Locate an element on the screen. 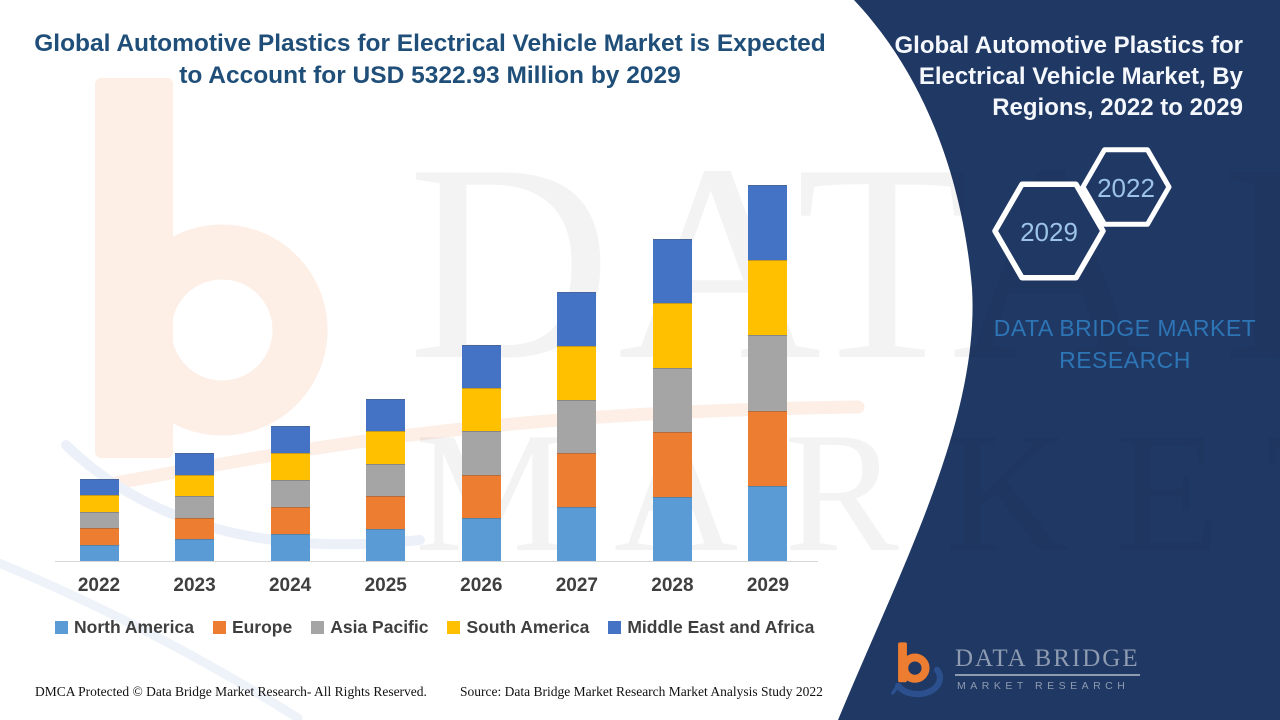  legend-item-north-america: North America is located at coordinates (124, 627).